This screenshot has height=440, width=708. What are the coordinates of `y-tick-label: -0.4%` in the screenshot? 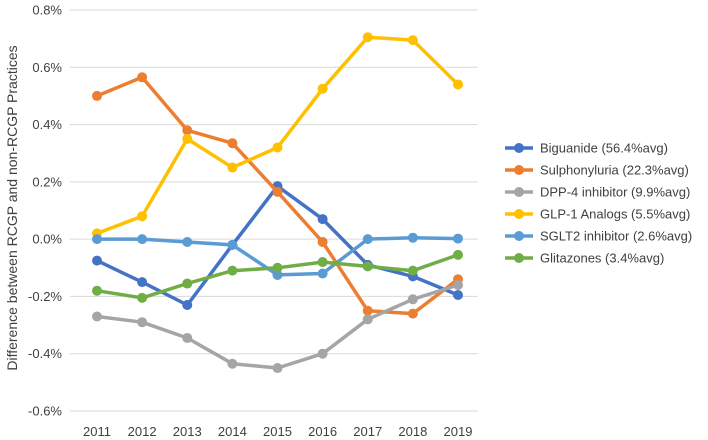 It's located at (45, 353).